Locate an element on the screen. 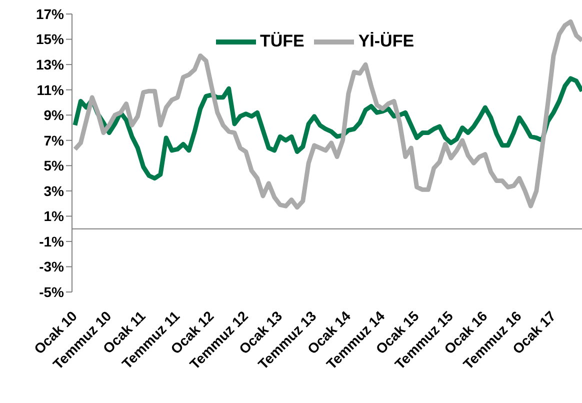 This screenshot has width=582, height=403. legend-label: TÜFE is located at coordinates (282, 40).